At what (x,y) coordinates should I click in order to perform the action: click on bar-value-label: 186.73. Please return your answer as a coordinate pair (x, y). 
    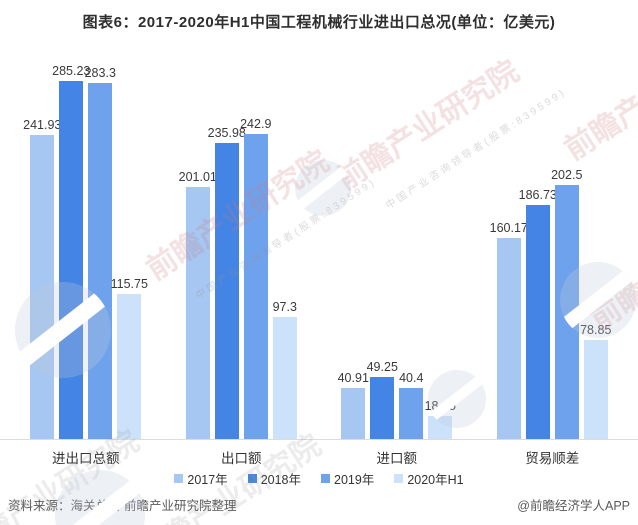
    Looking at the image, I should click on (537, 195).